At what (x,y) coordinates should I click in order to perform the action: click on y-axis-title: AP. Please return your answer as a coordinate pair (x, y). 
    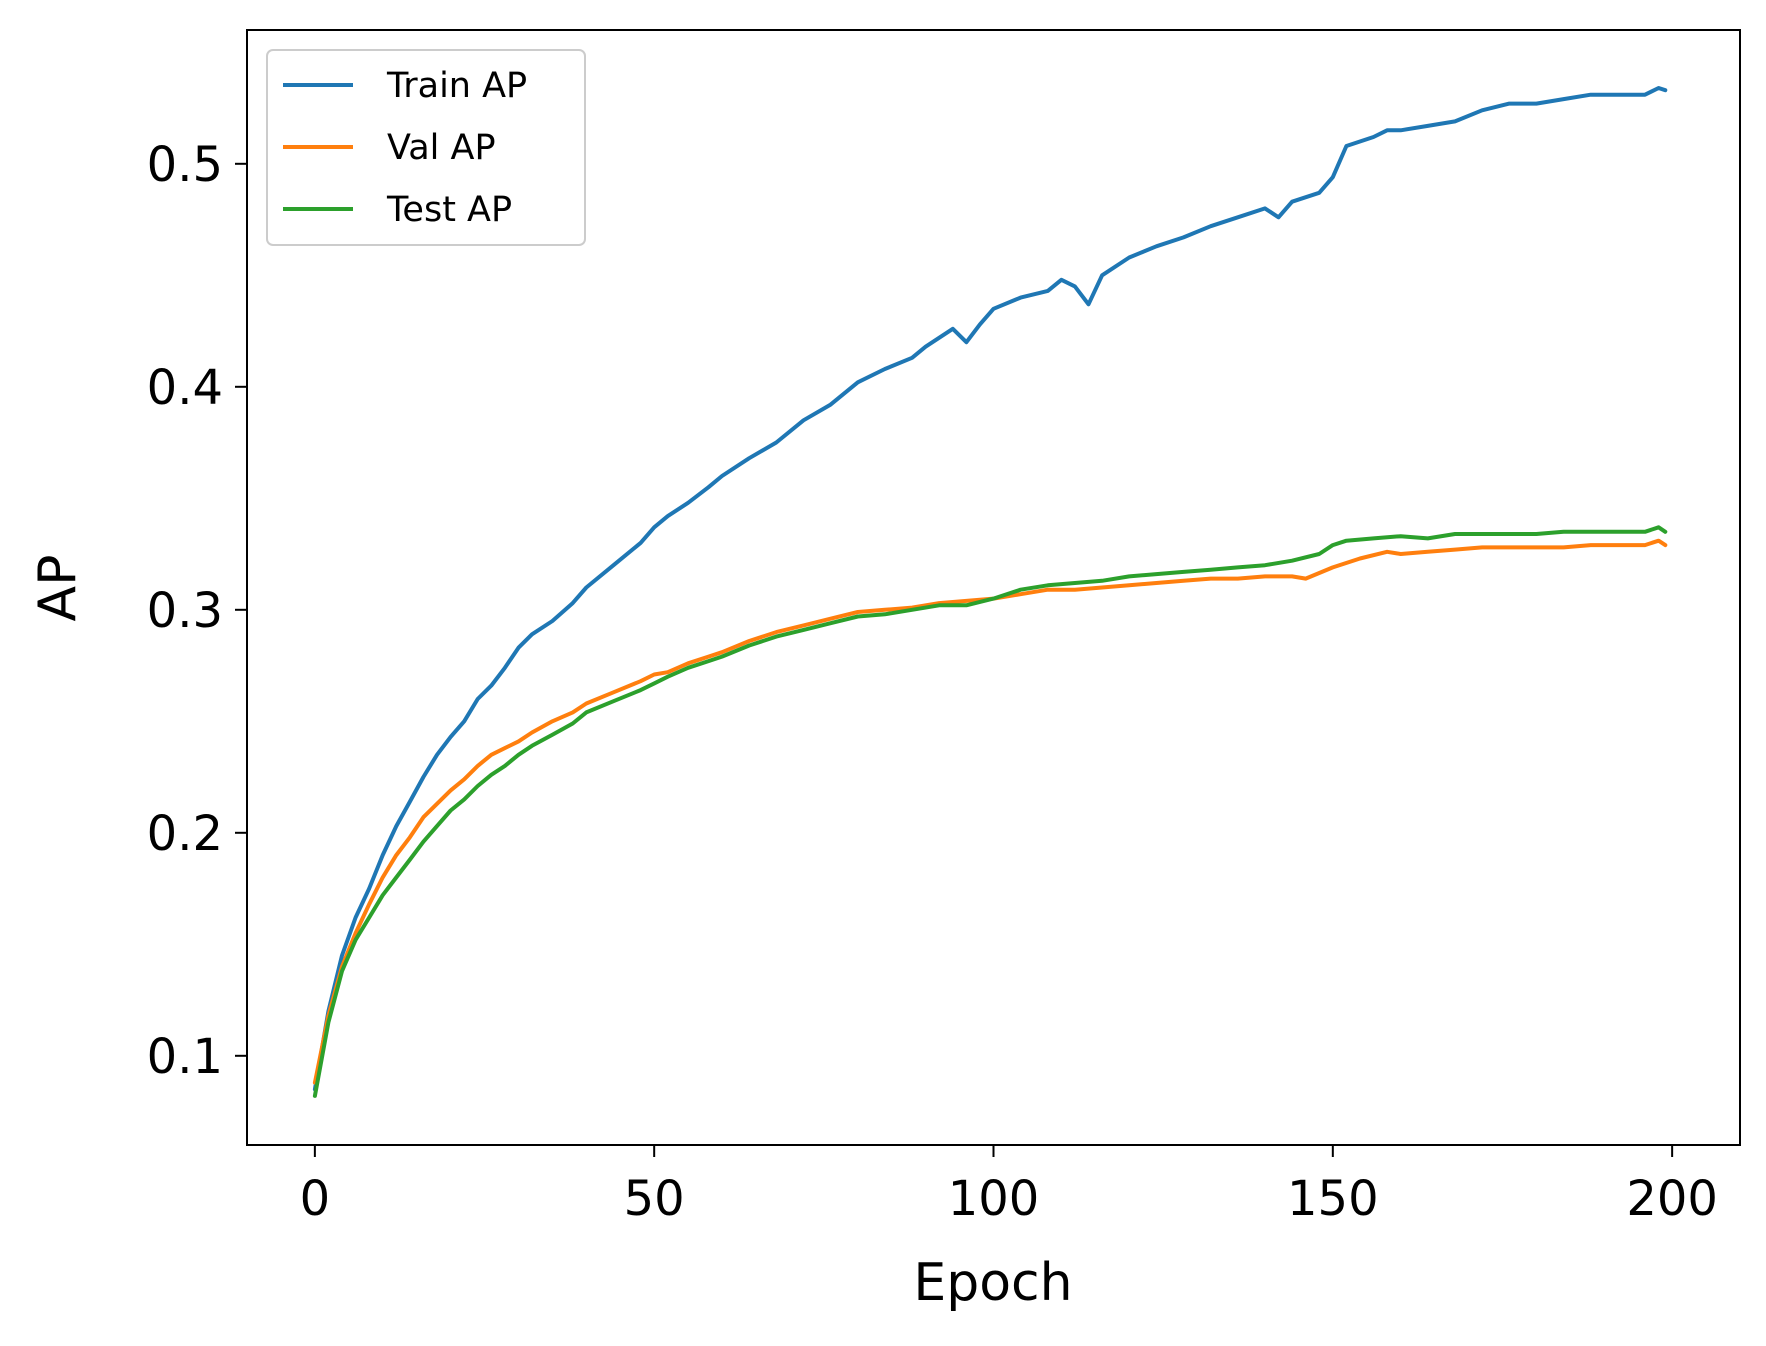
    Looking at the image, I should click on (58, 588).